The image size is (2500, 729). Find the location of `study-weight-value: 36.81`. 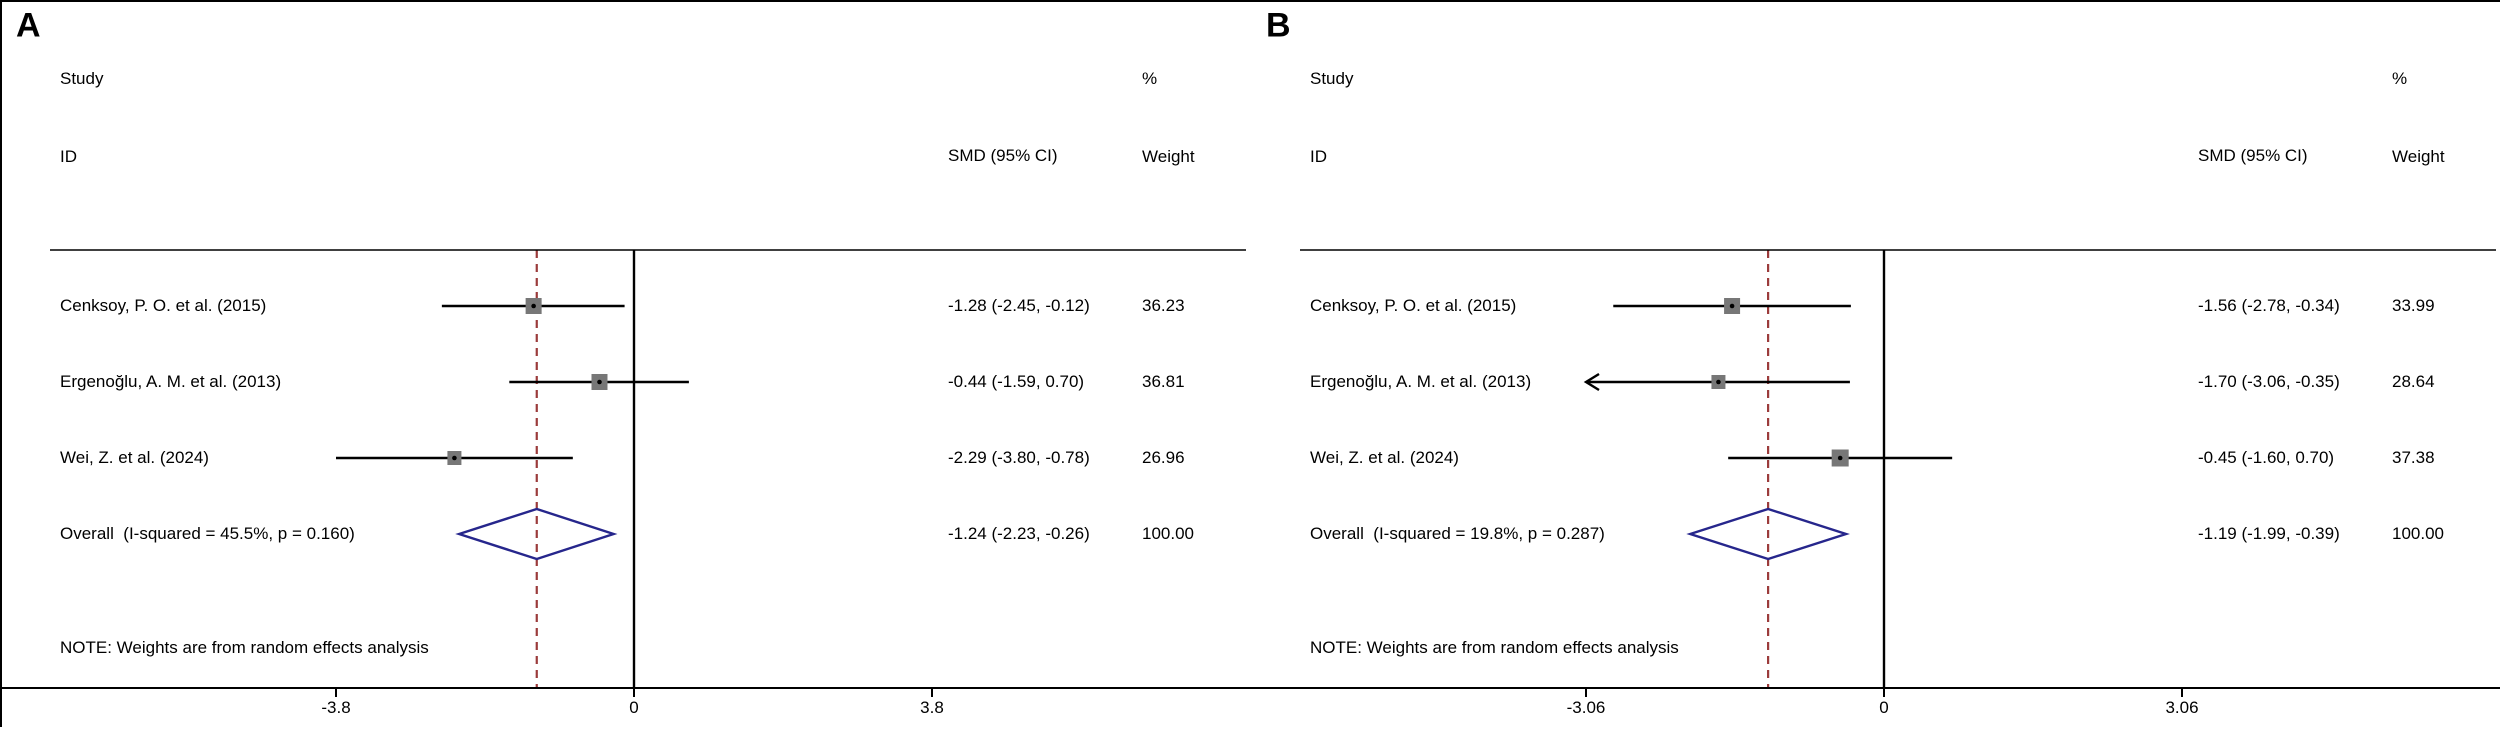

study-weight-value: 36.81 is located at coordinates (1163, 382).